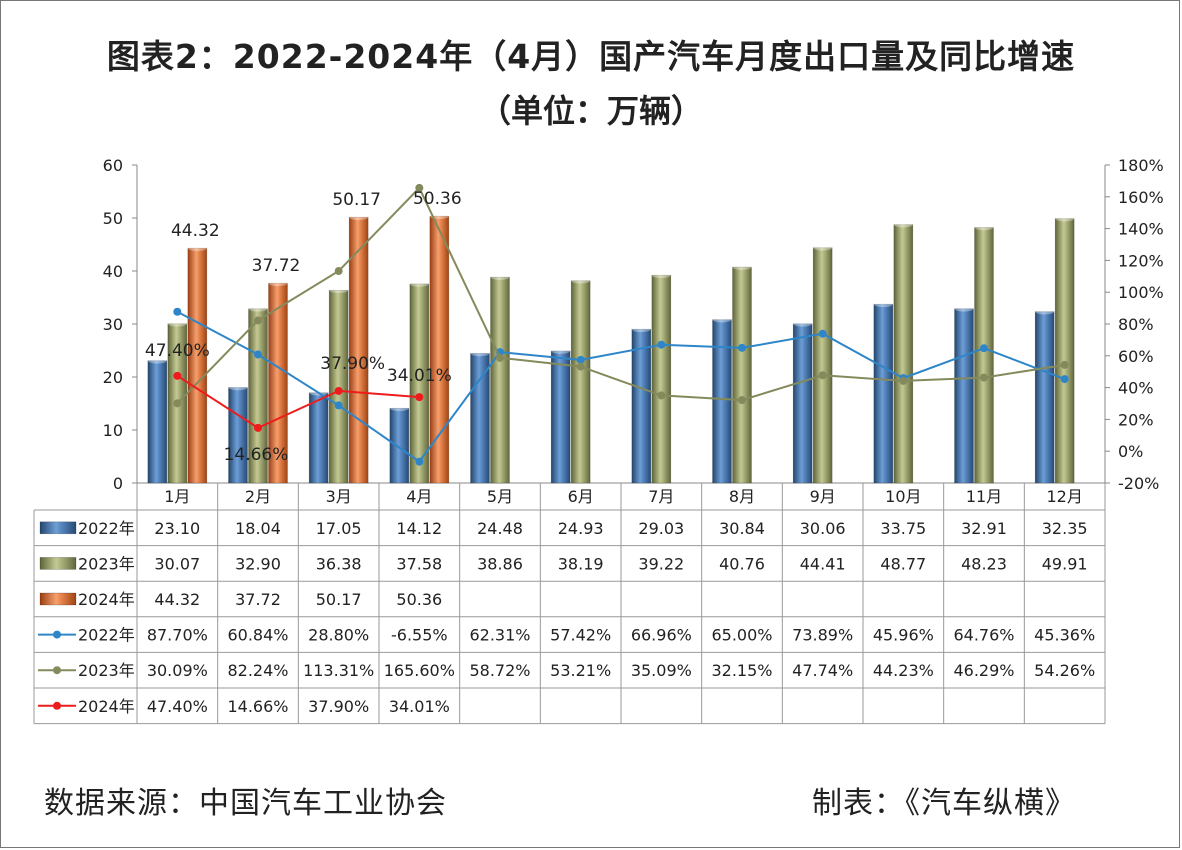 This screenshot has width=1182, height=850. What do you see at coordinates (258, 427) in the screenshot?
I see `point-2024年-2月` at bounding box center [258, 427].